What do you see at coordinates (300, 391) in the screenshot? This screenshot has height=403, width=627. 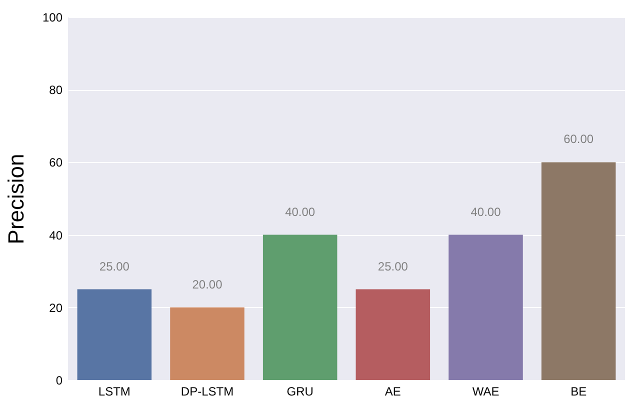 I see `x-tick-label: GRU` at bounding box center [300, 391].